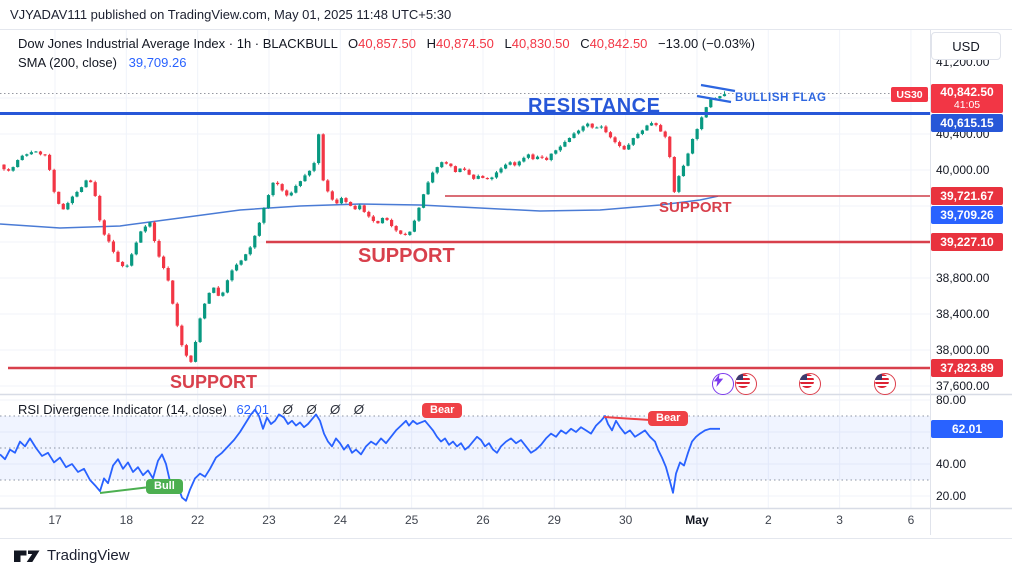 The image size is (1012, 571). Describe the element at coordinates (963, 278) in the screenshot. I see `price-axis-label: 38,800.00` at that location.